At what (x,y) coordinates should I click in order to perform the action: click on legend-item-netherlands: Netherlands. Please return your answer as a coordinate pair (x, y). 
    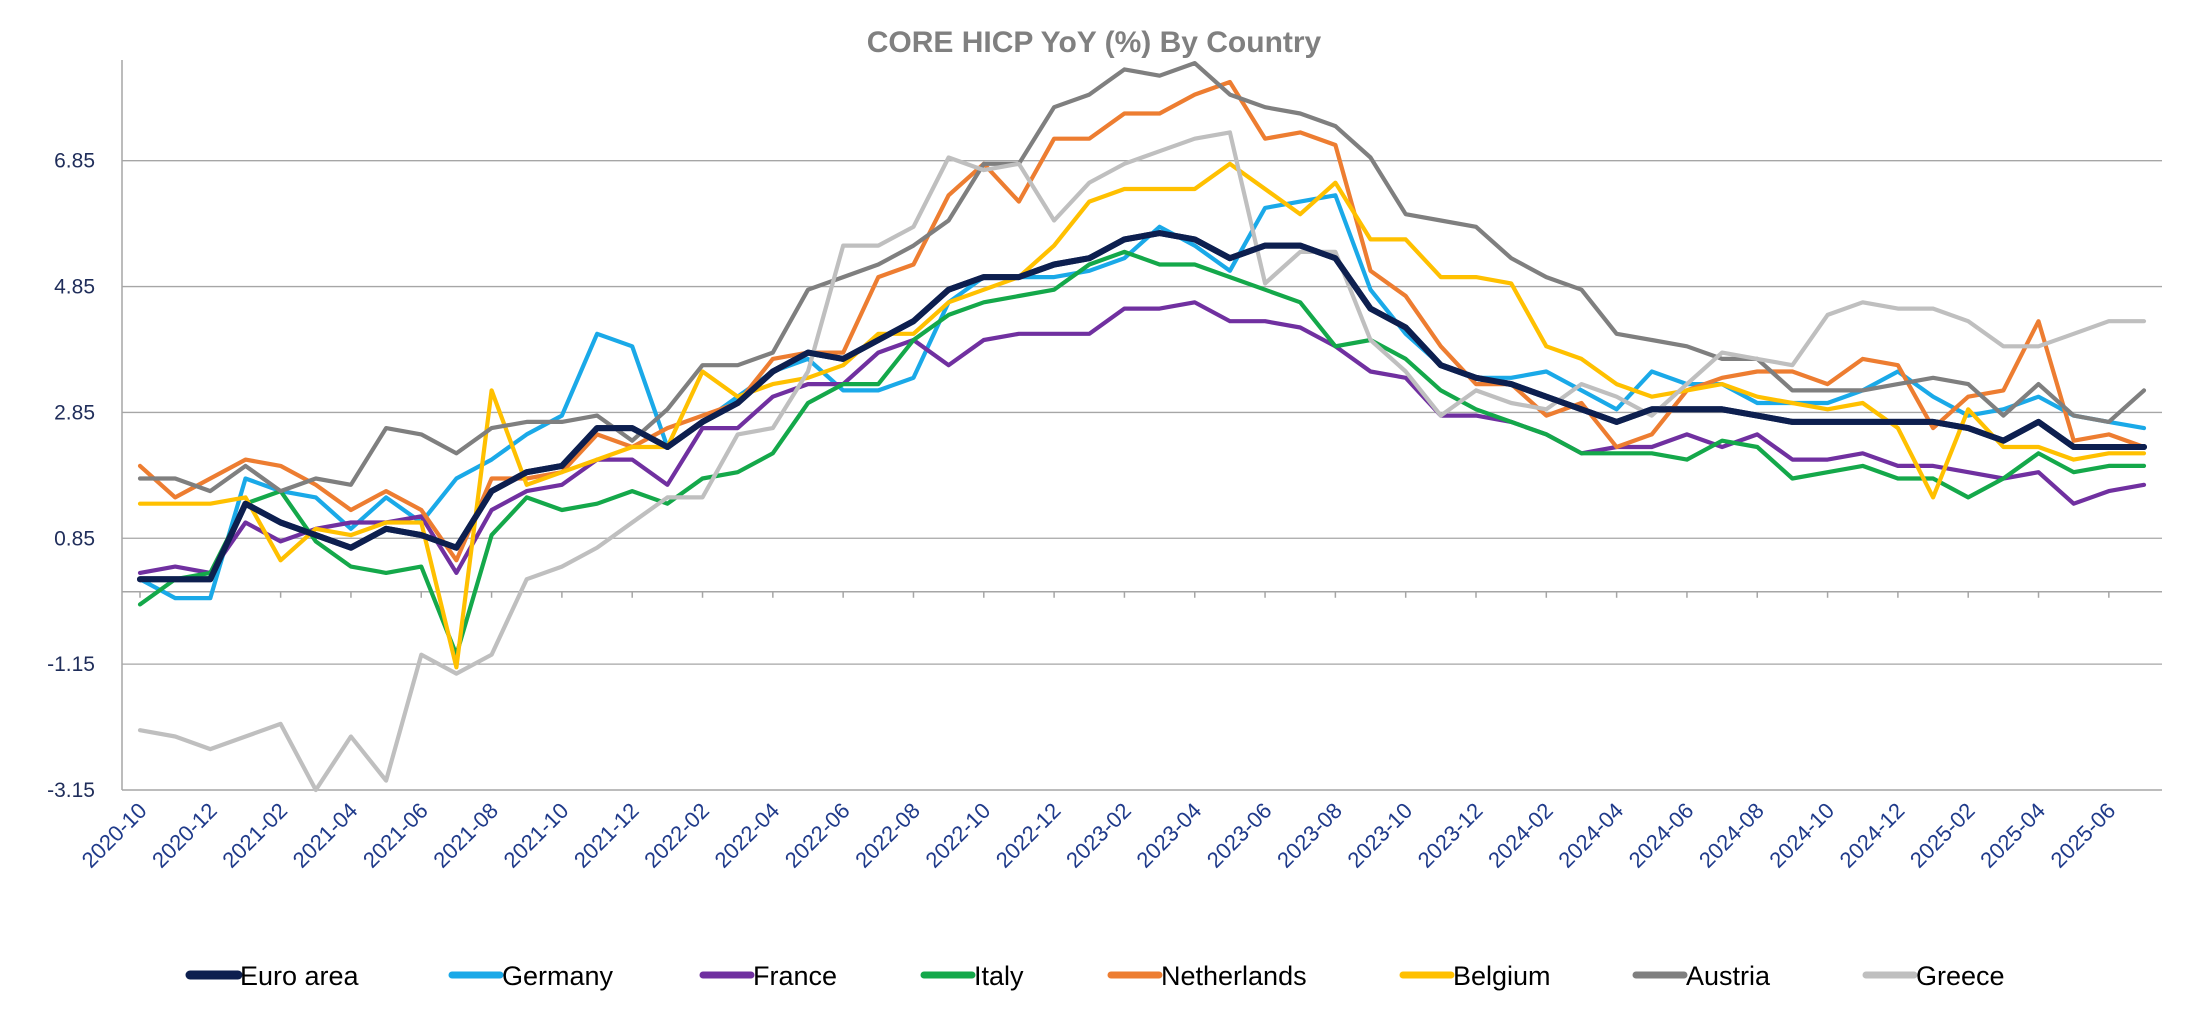
    Looking at the image, I should click on (1207, 976).